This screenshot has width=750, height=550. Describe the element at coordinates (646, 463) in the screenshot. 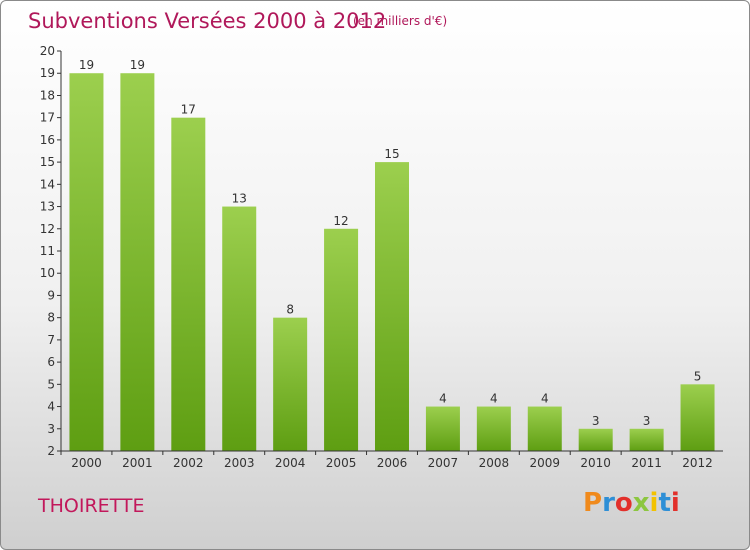

I see `x-tick-label-2011: 2011` at that location.